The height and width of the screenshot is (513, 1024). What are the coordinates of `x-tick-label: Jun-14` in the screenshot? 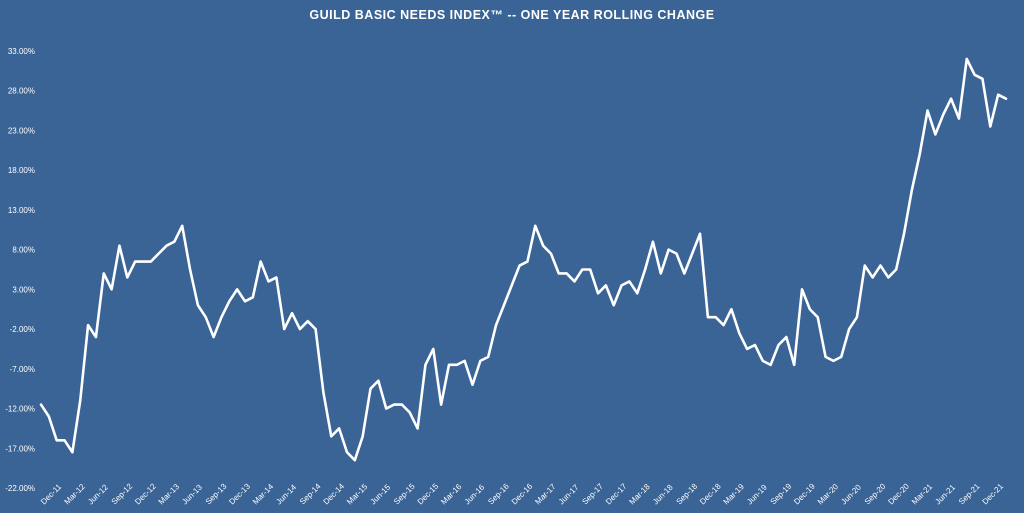 It's located at (286, 494).